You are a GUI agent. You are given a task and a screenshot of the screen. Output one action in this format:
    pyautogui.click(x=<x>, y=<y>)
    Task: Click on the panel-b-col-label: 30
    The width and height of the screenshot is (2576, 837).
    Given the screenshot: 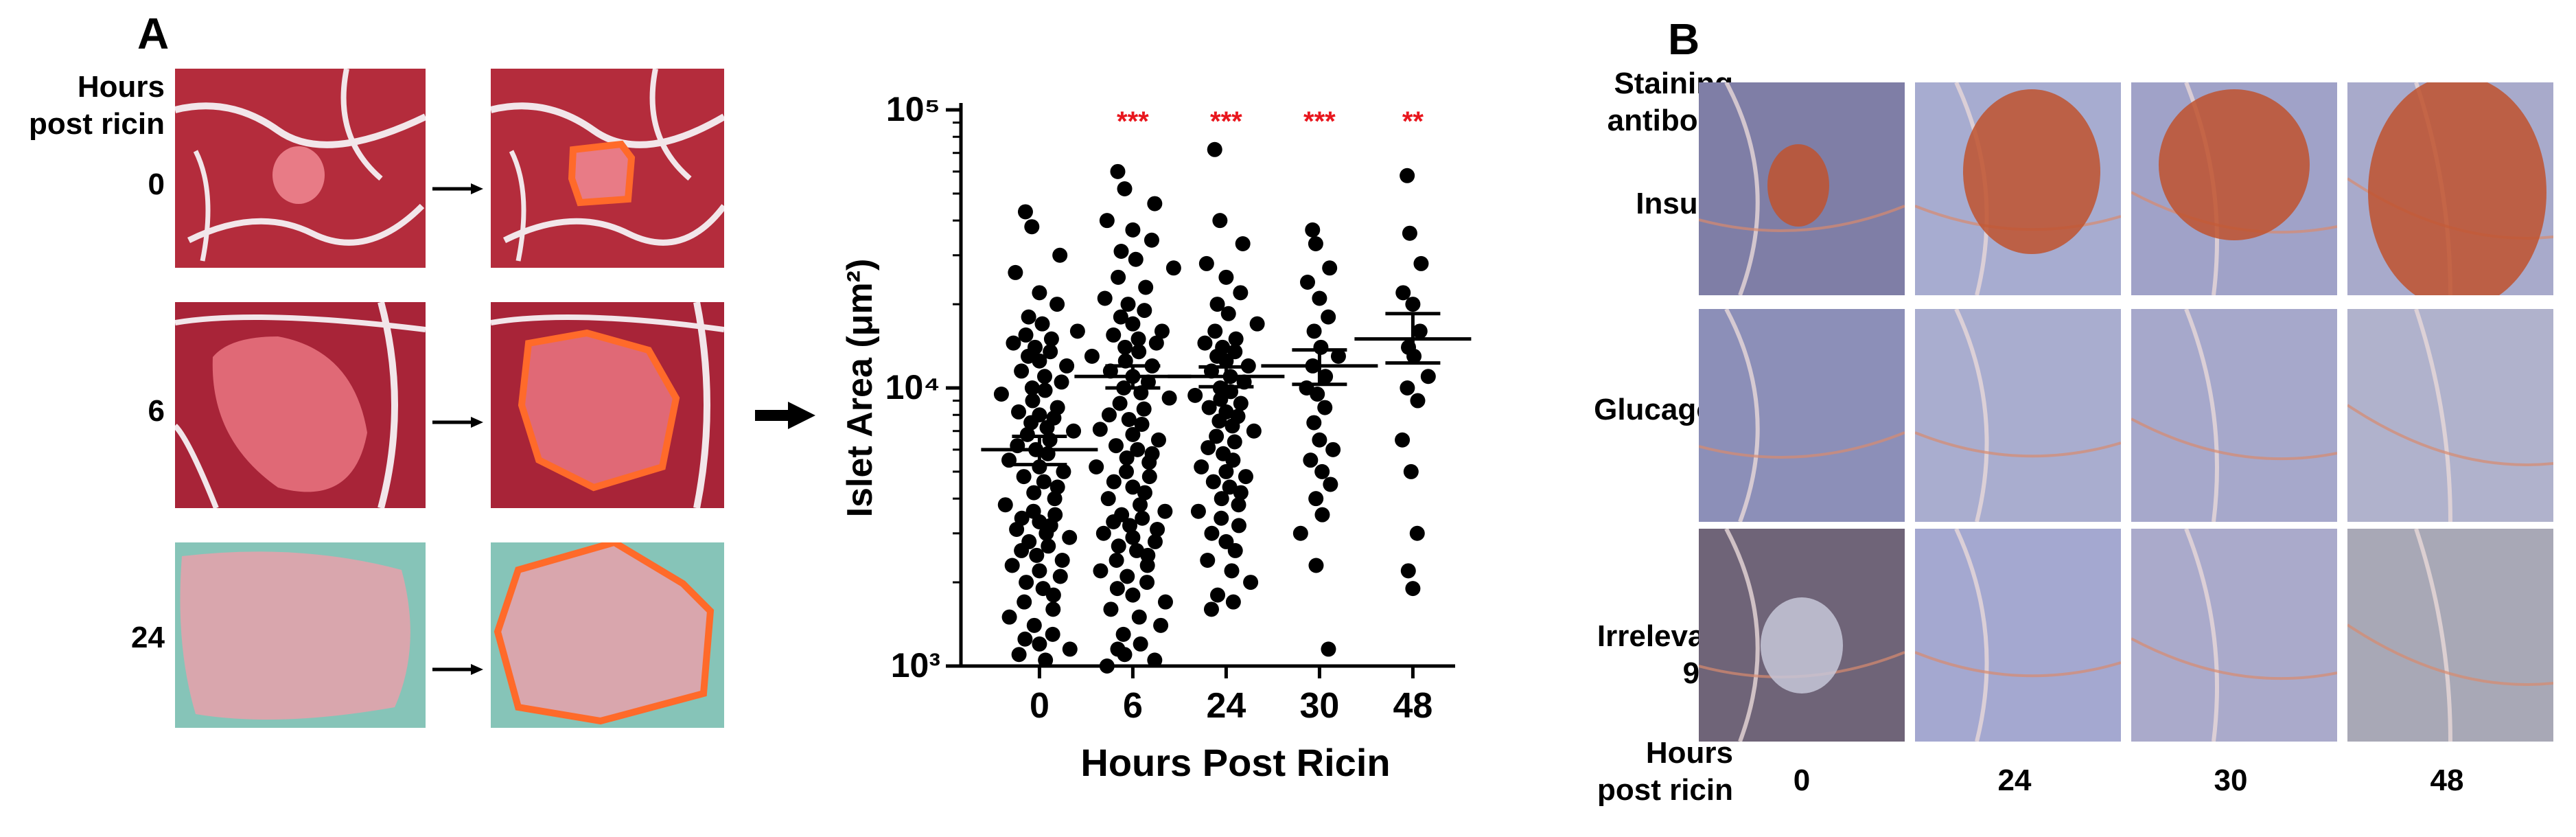 What is the action you would take?
    pyautogui.click(x=2231, y=780)
    